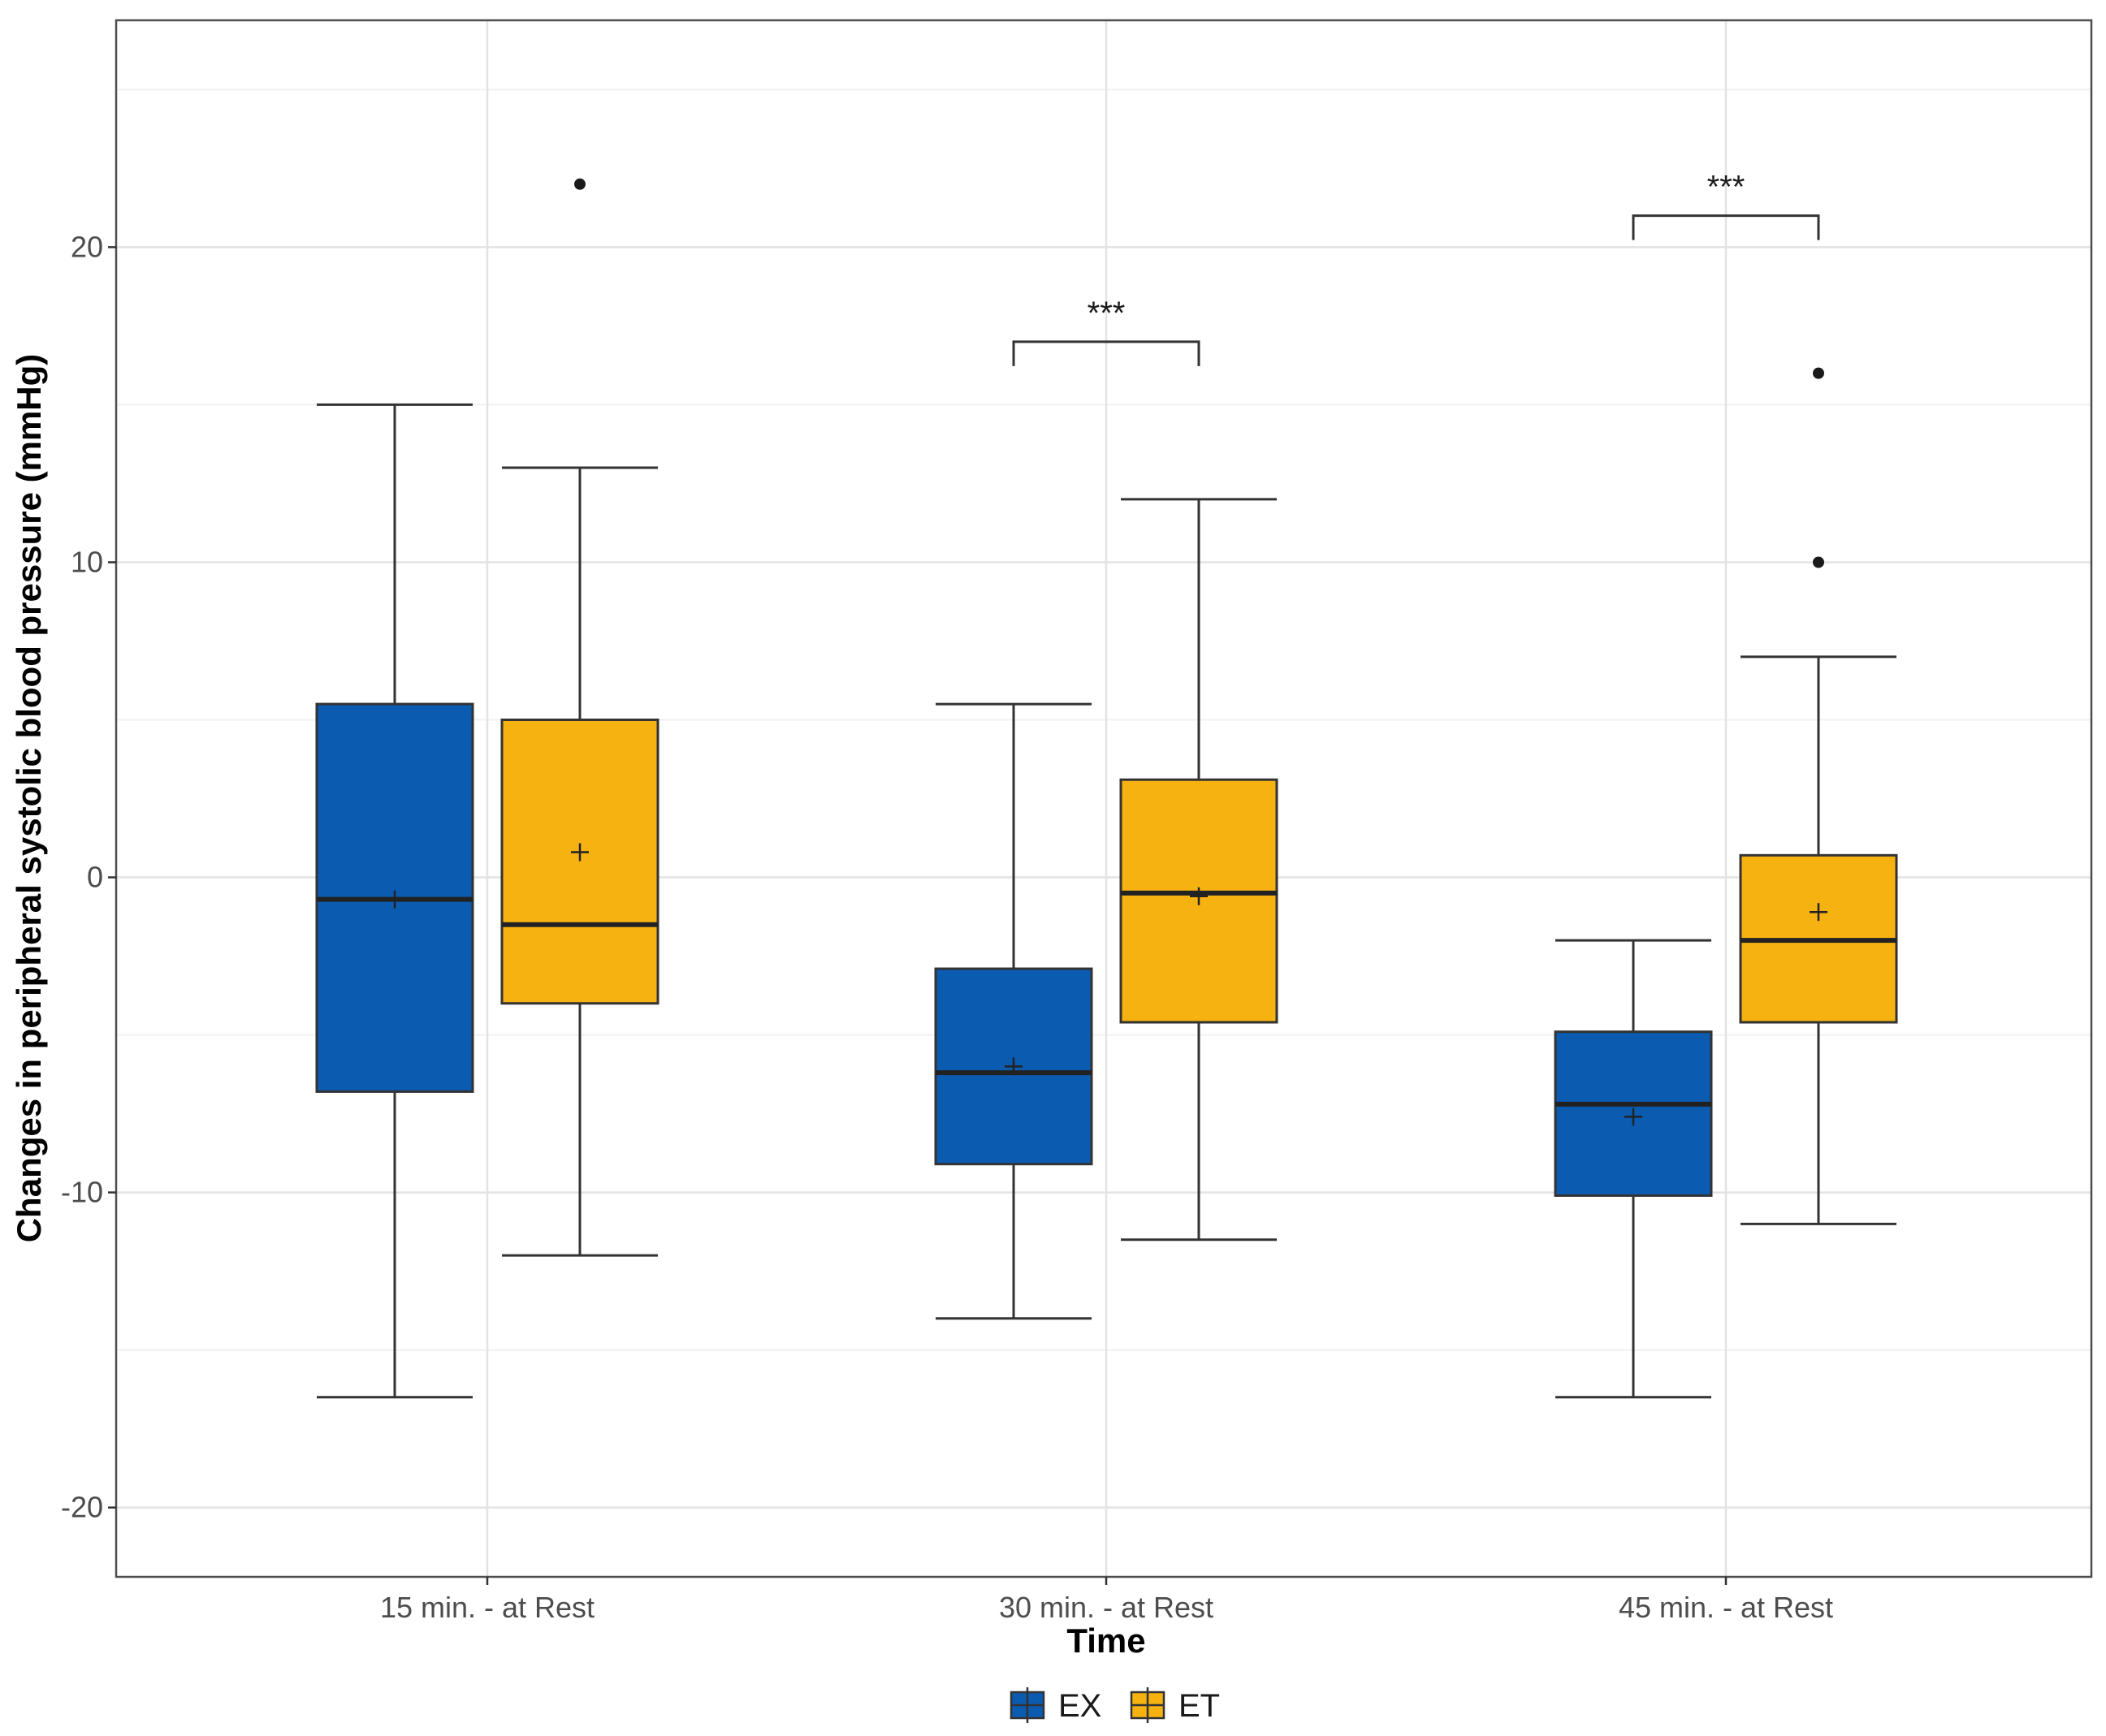  Describe the element at coordinates (87, 246) in the screenshot. I see `y-tick-label: 20` at that location.